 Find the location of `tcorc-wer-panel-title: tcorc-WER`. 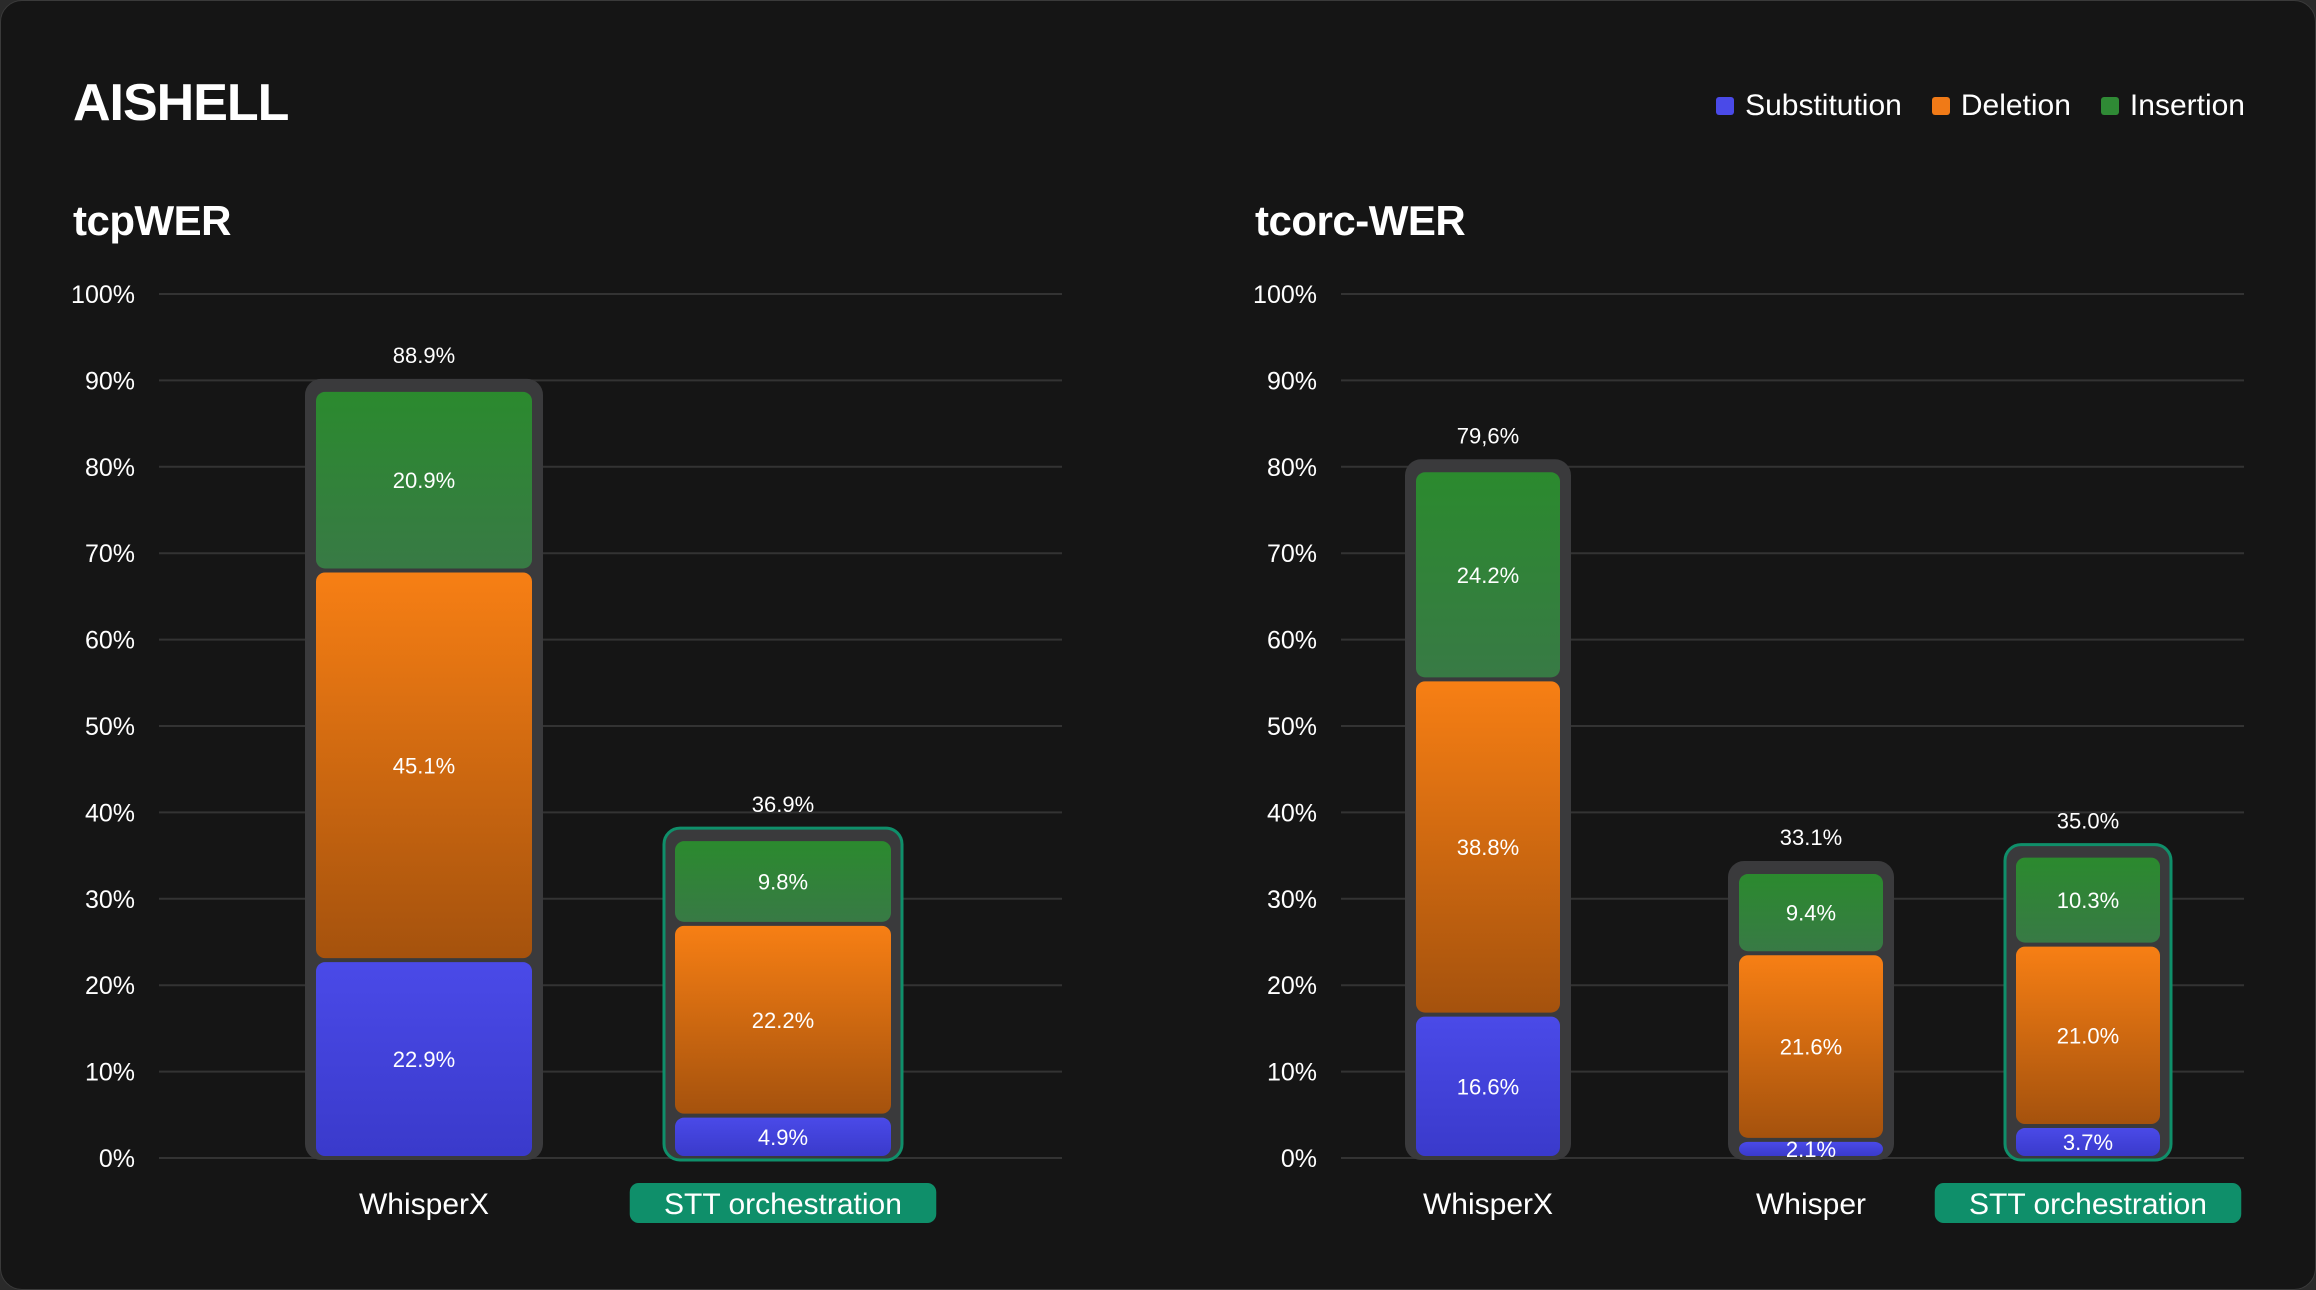

tcorc-wer-panel-title: tcorc-WER is located at coordinates (1360, 220).